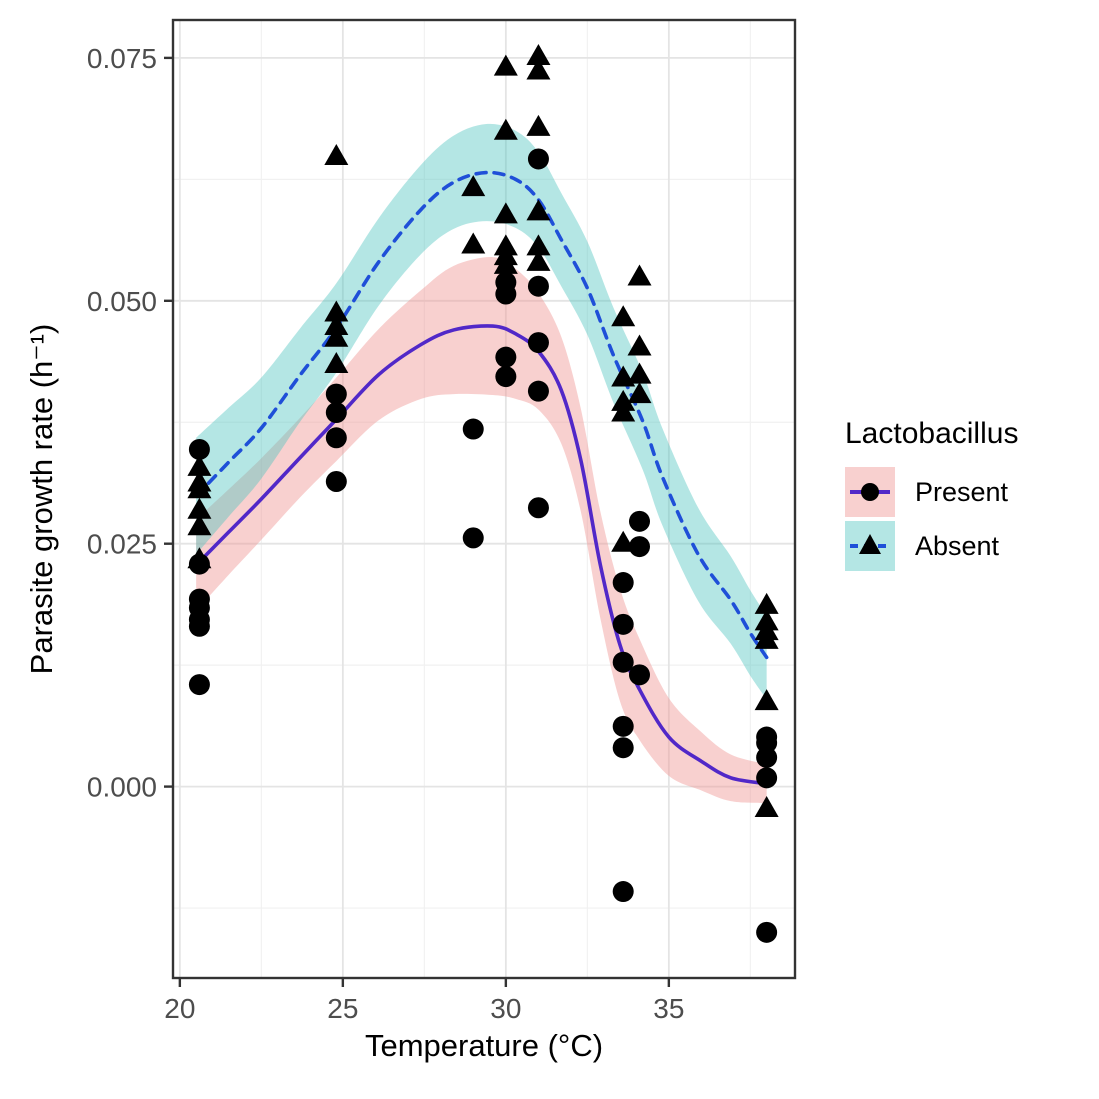 This screenshot has width=1099, height=1099. What do you see at coordinates (122, 787) in the screenshot?
I see `svg-text: 0.000` at bounding box center [122, 787].